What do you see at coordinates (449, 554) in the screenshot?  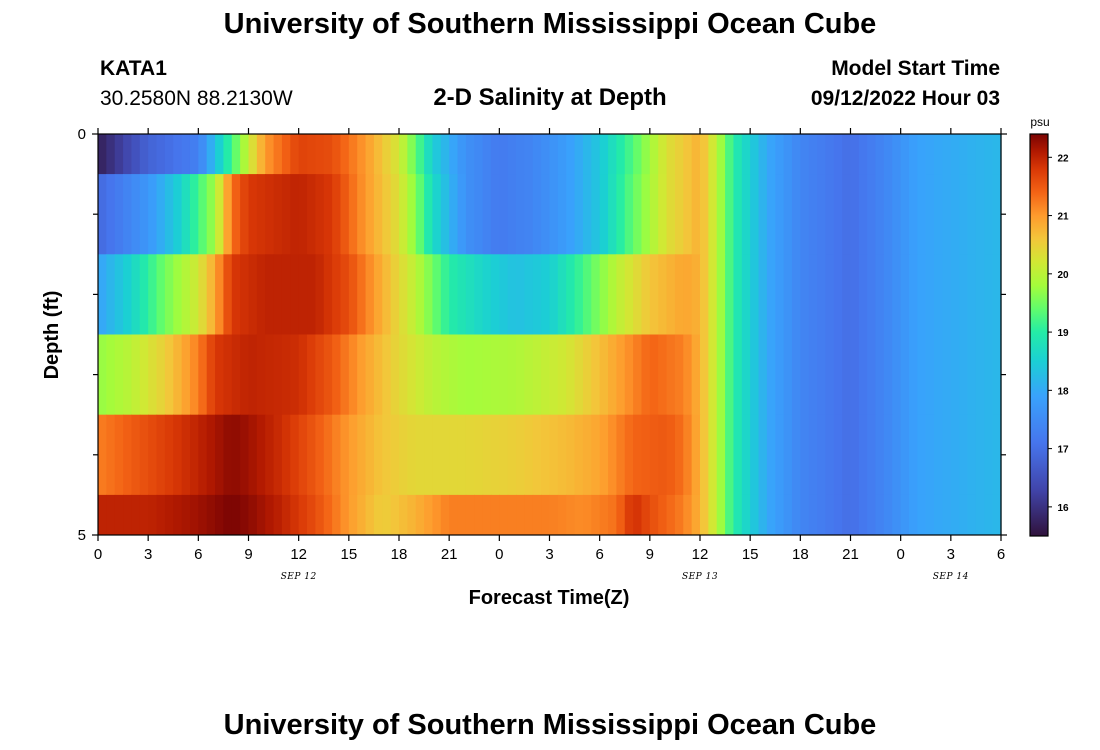 I see `x-tick-label: 21` at bounding box center [449, 554].